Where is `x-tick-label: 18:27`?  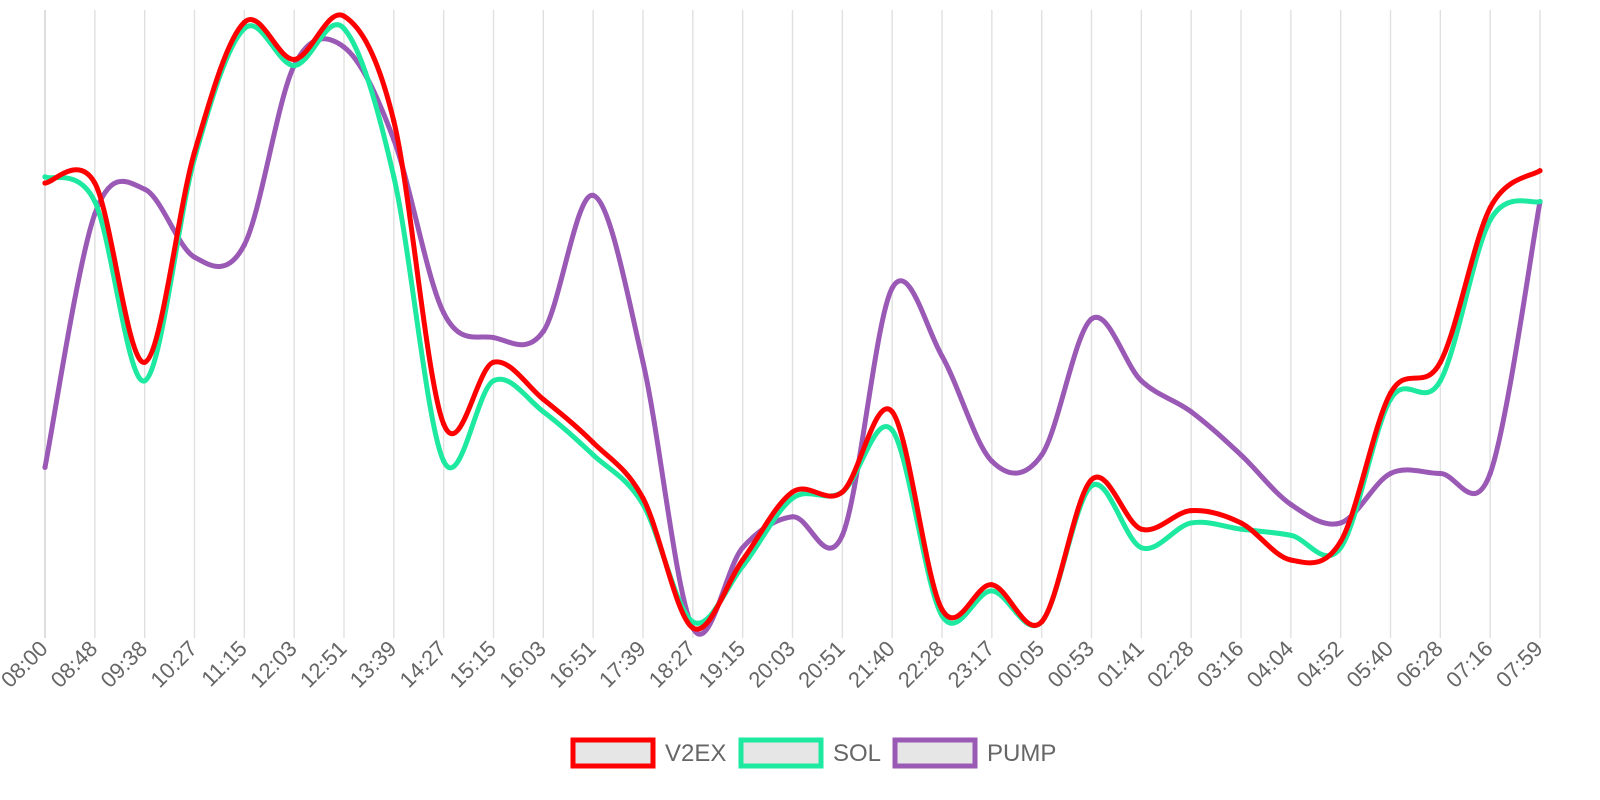 x-tick-label: 18:27 is located at coordinates (672, 664).